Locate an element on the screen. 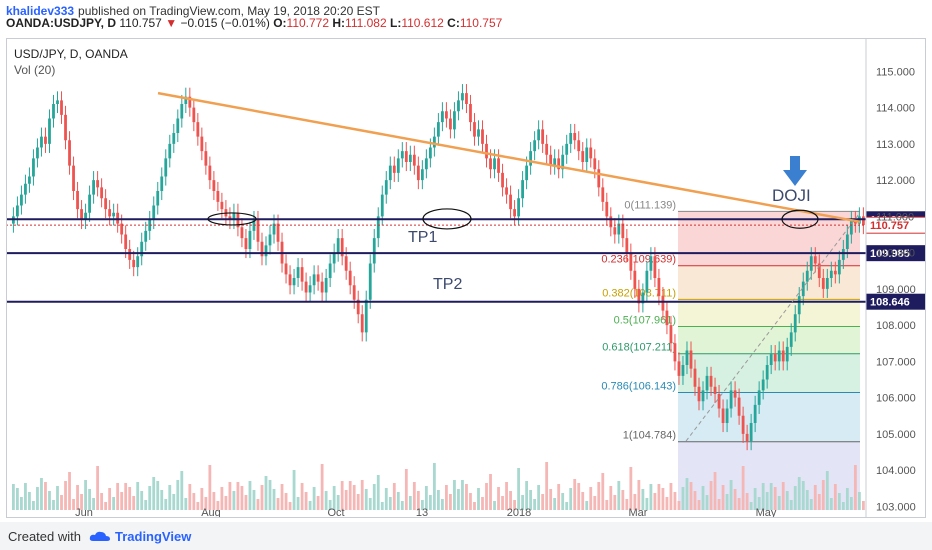  tp2-label: TP2 is located at coordinates (448, 284).